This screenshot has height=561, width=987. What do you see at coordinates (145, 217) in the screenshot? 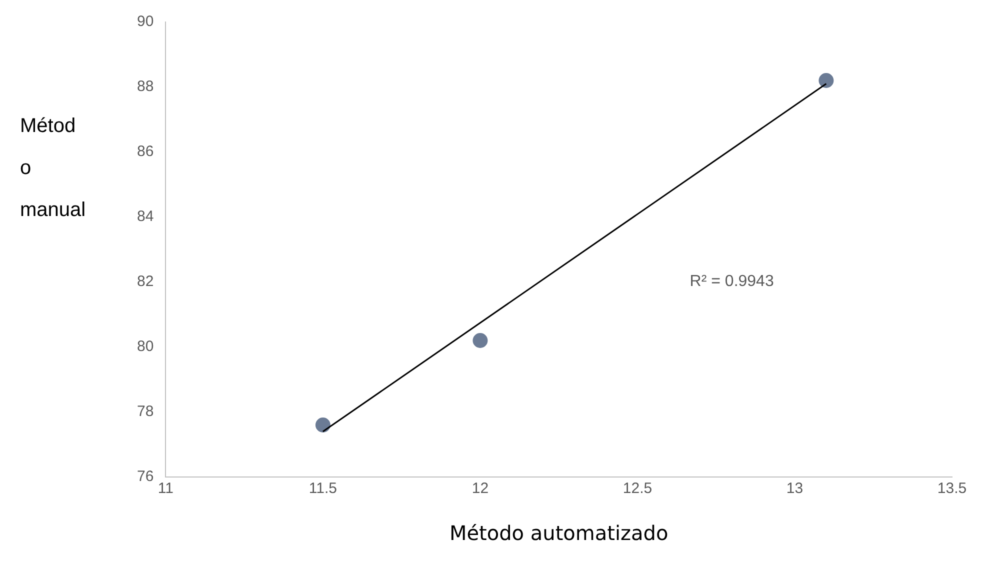
I see `y-tick-label: 84` at bounding box center [145, 217].